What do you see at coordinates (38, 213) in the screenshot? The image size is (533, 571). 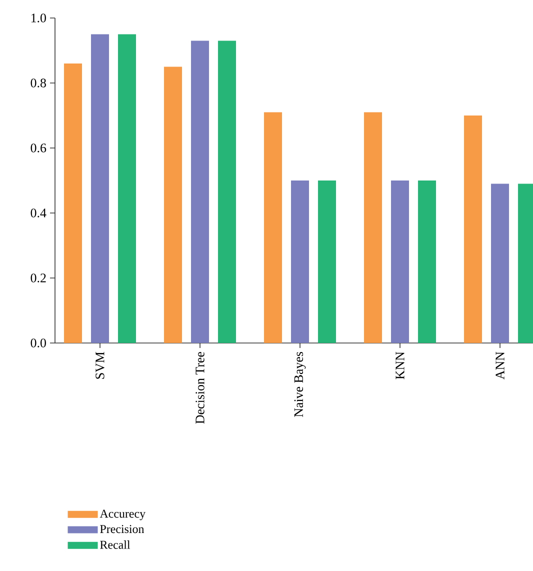 I see `y-tick-label: 0.4` at bounding box center [38, 213].